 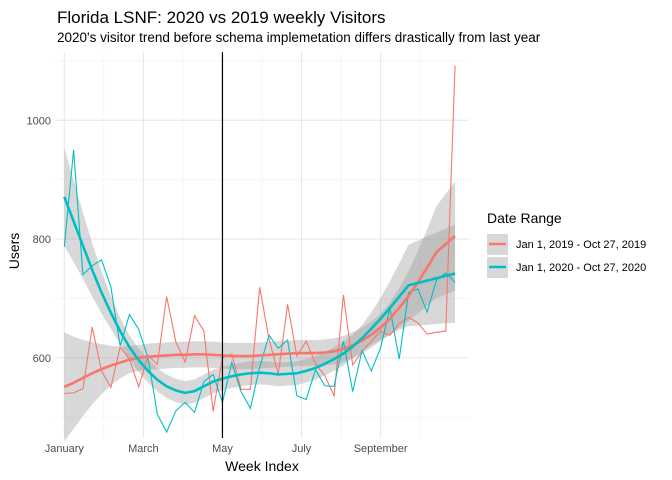 I want to click on x-axis-title: Week Index, so click(x=262, y=466).